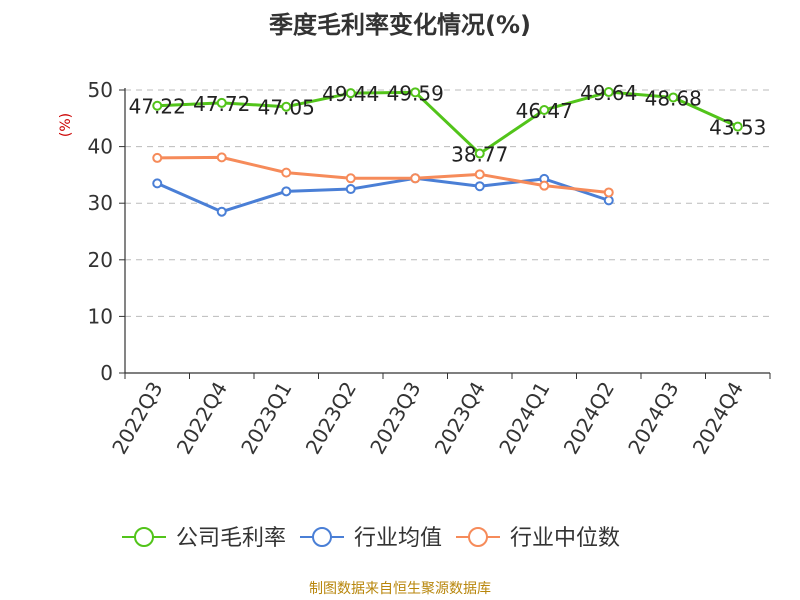 The image size is (800, 600). I want to click on data-label: 43.53, so click(737, 128).